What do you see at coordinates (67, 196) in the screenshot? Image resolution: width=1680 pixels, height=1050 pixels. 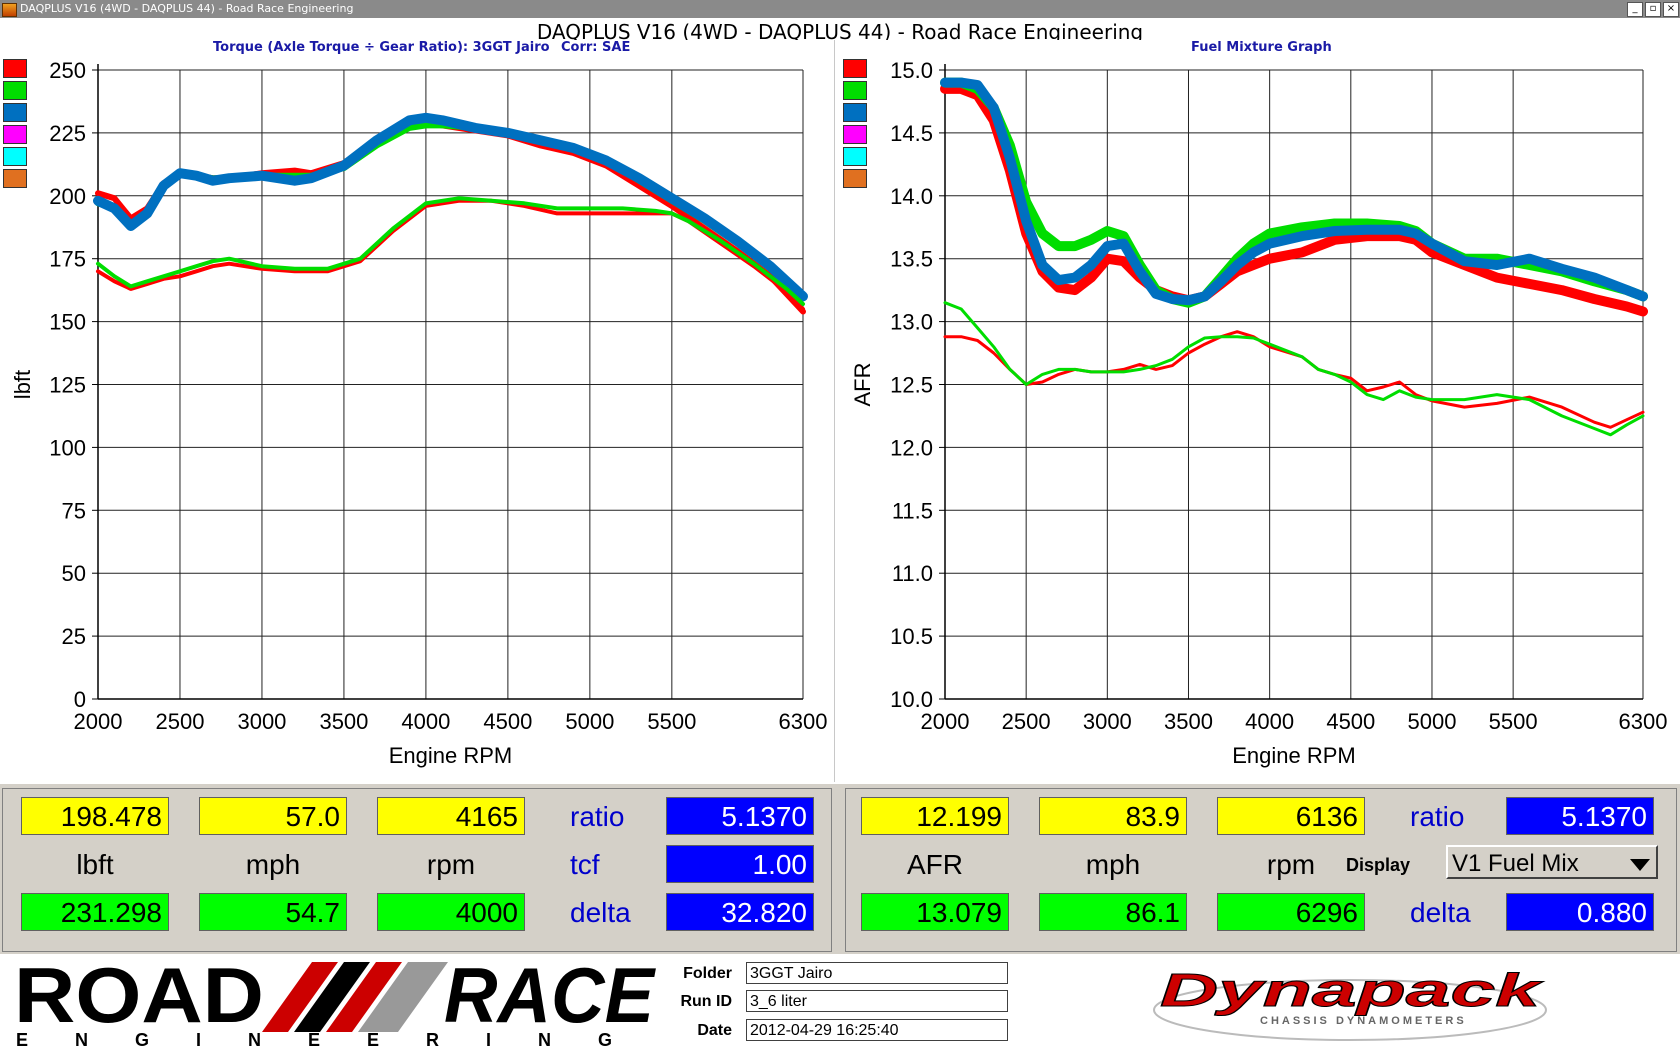 I see `y-tick-label: 200` at bounding box center [67, 196].